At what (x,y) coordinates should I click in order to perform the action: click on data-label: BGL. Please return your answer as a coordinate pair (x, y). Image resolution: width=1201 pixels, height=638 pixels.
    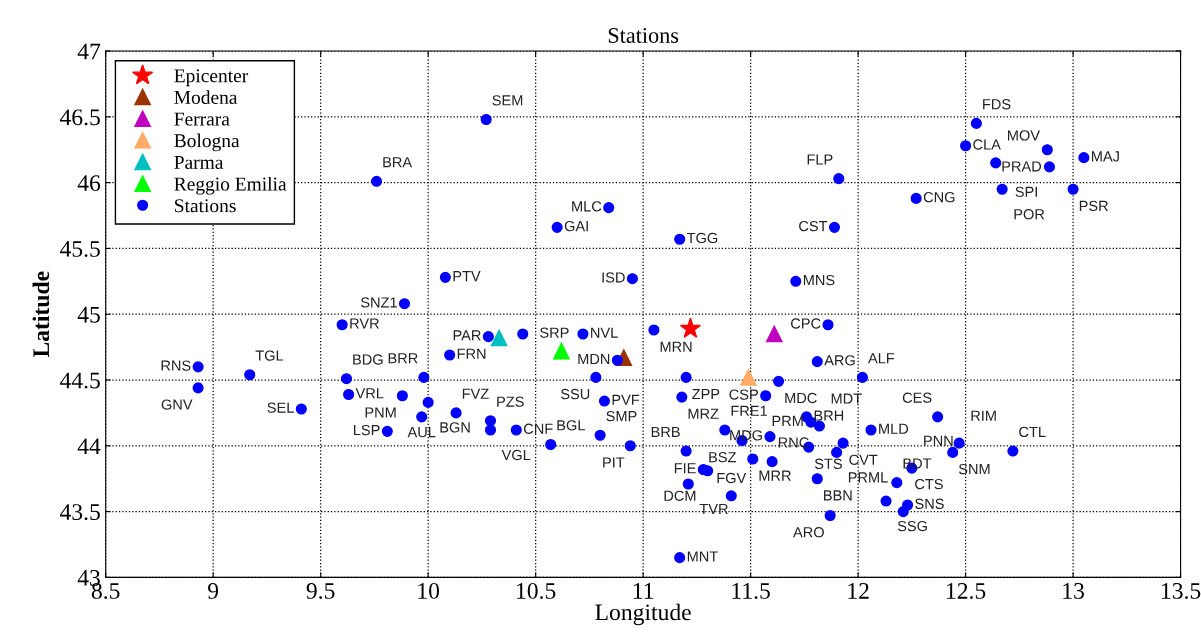
    Looking at the image, I should click on (571, 425).